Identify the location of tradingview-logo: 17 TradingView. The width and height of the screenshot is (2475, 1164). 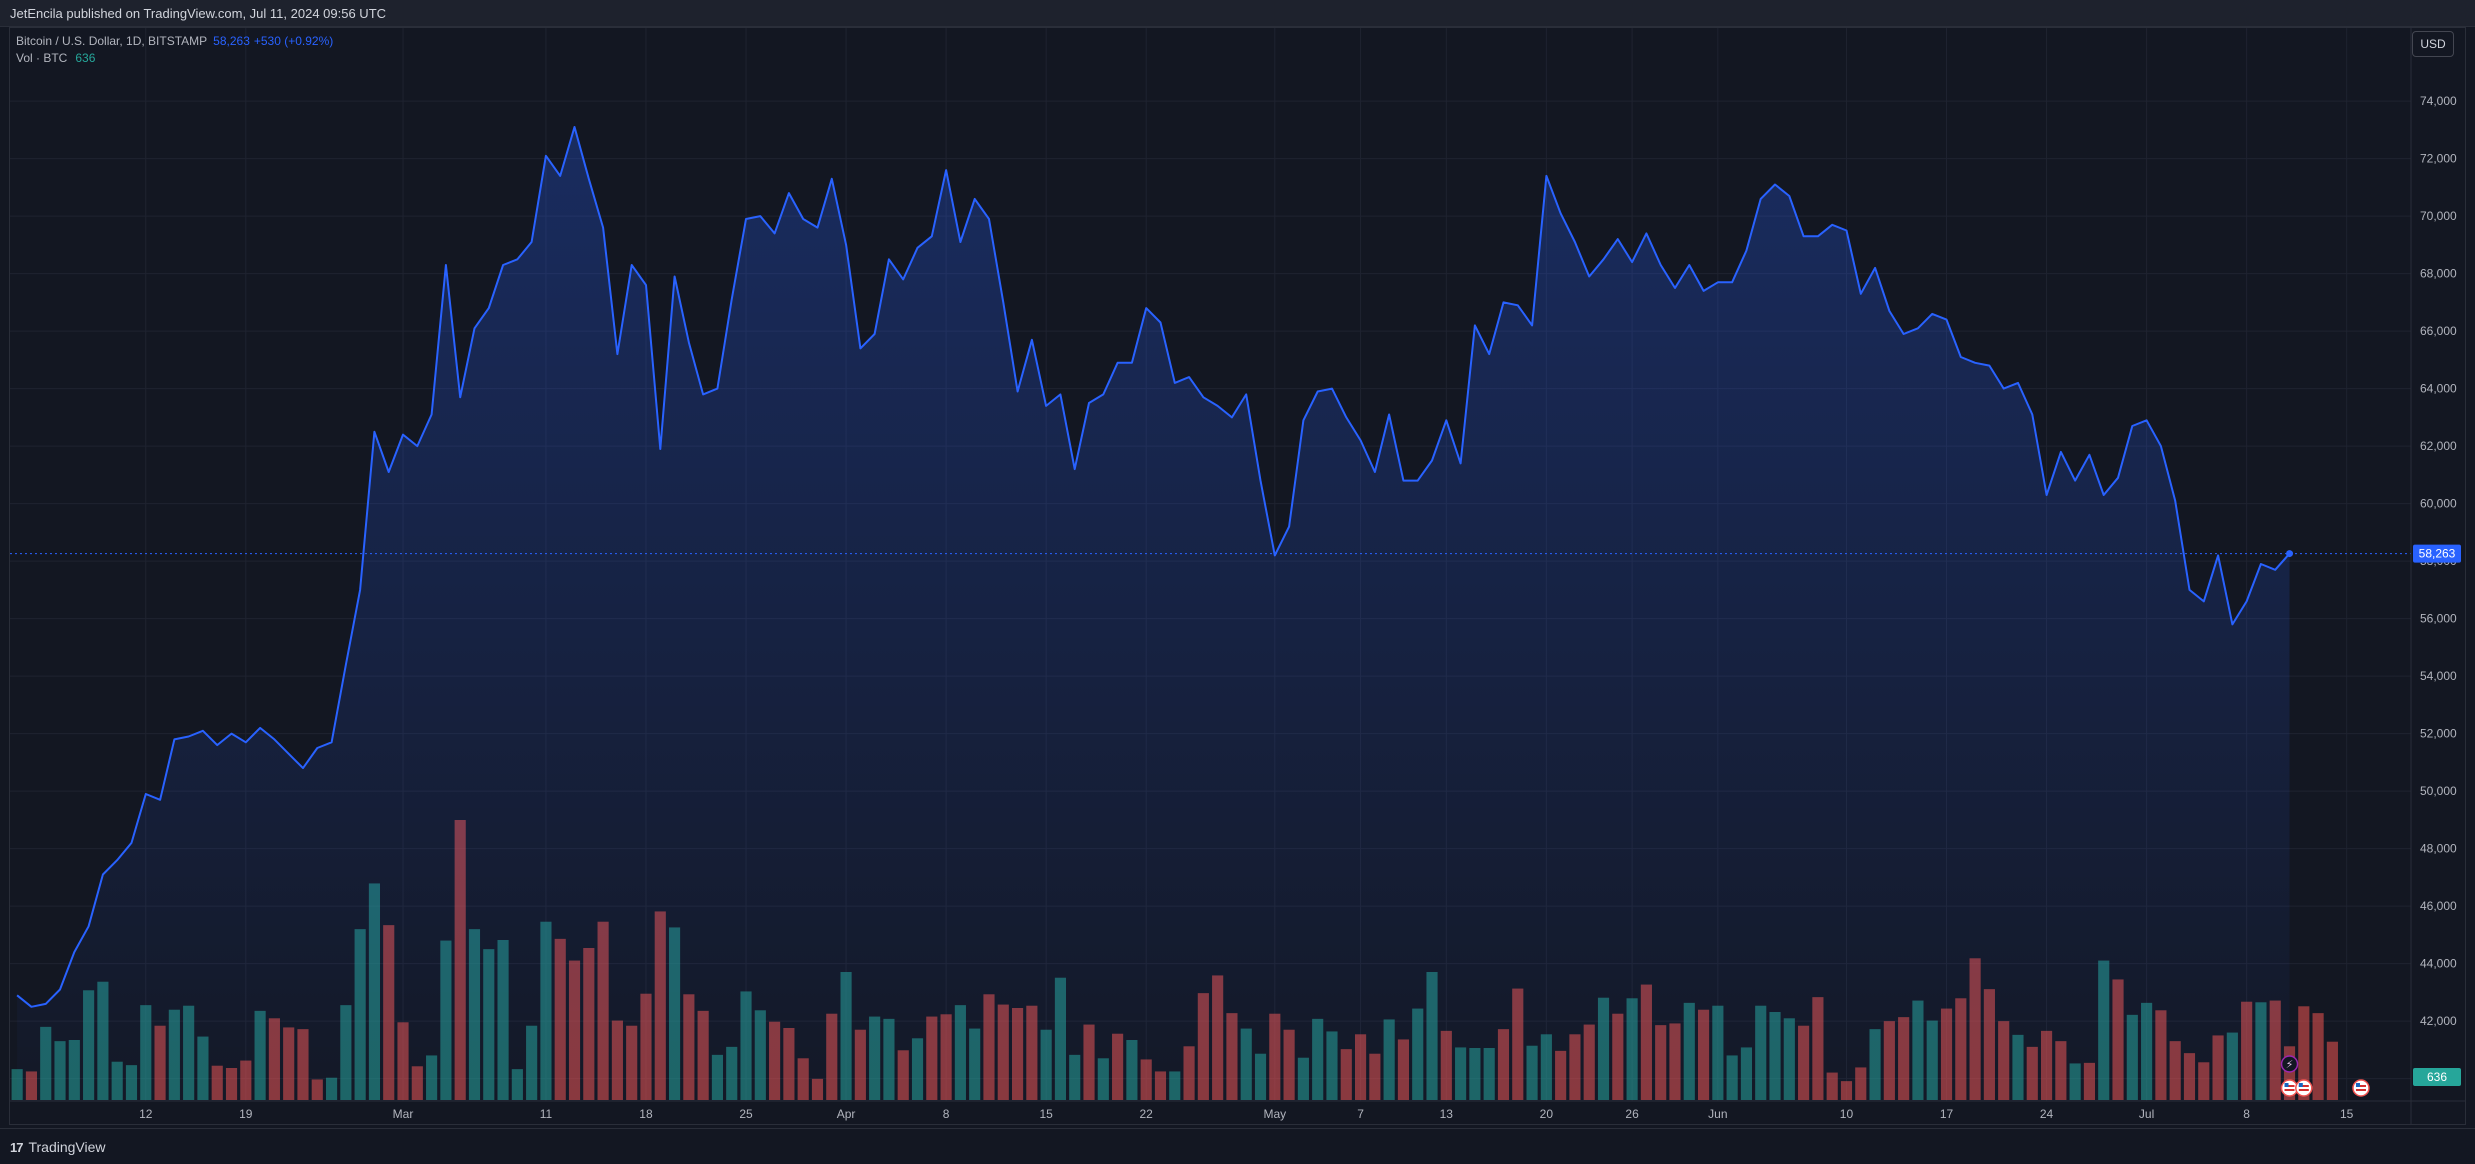
(58, 1147).